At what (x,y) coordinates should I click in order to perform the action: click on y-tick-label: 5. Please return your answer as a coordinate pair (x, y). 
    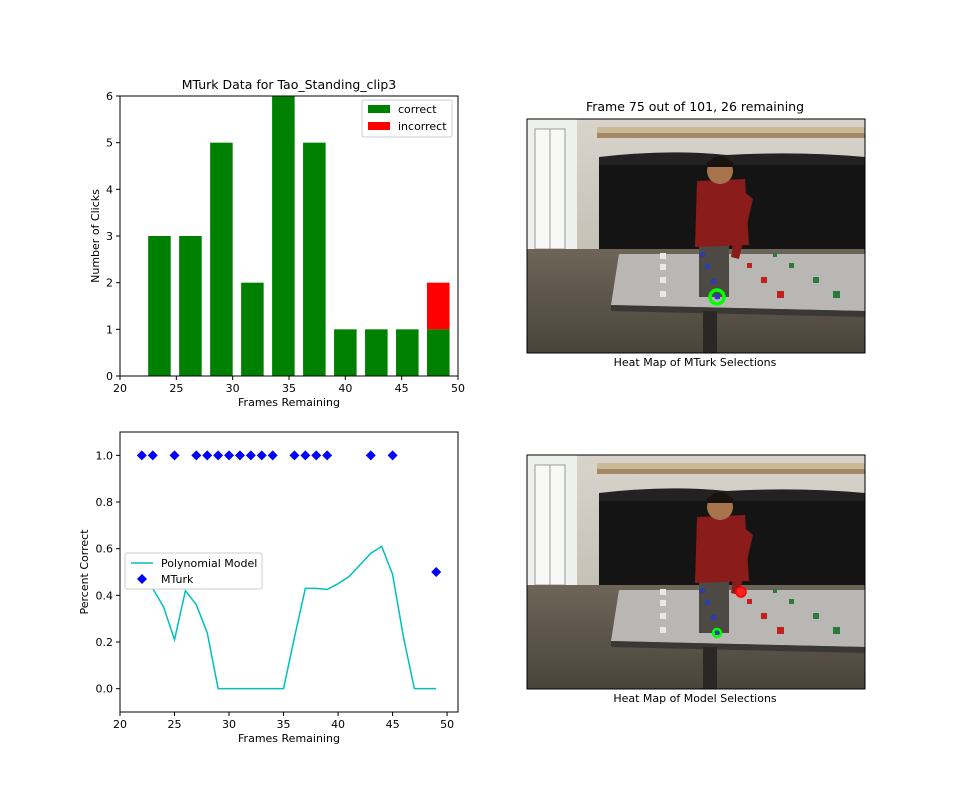
    Looking at the image, I should click on (109, 143).